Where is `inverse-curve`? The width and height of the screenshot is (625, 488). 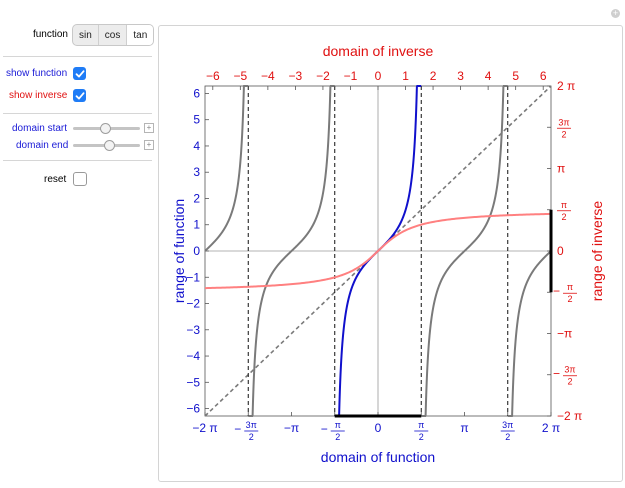 inverse-curve is located at coordinates (378, 251).